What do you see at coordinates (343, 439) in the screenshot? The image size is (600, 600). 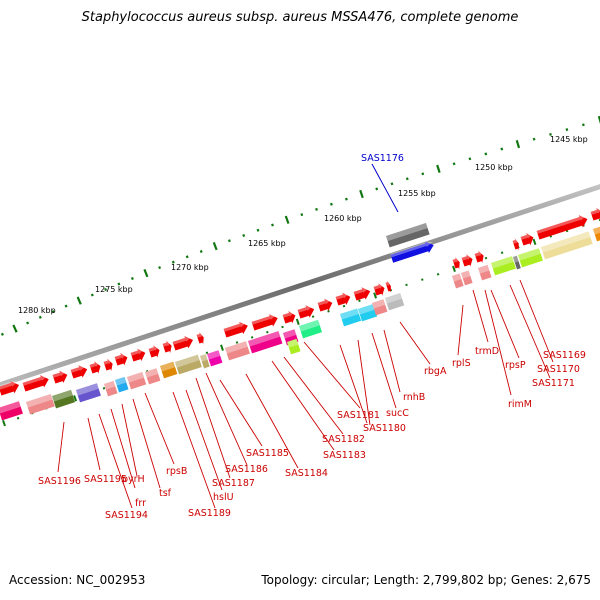 I see `gene-label: SAS1182` at bounding box center [343, 439].